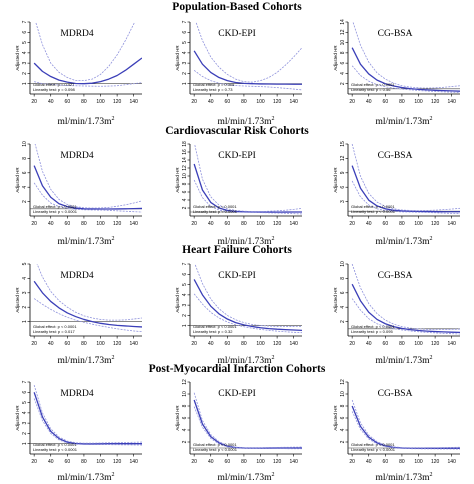 Image resolution: width=474 pixels, height=484 pixels. Describe the element at coordinates (213, 89) in the screenshot. I see `test-annotation: Linearity test: p = 0.73` at that location.